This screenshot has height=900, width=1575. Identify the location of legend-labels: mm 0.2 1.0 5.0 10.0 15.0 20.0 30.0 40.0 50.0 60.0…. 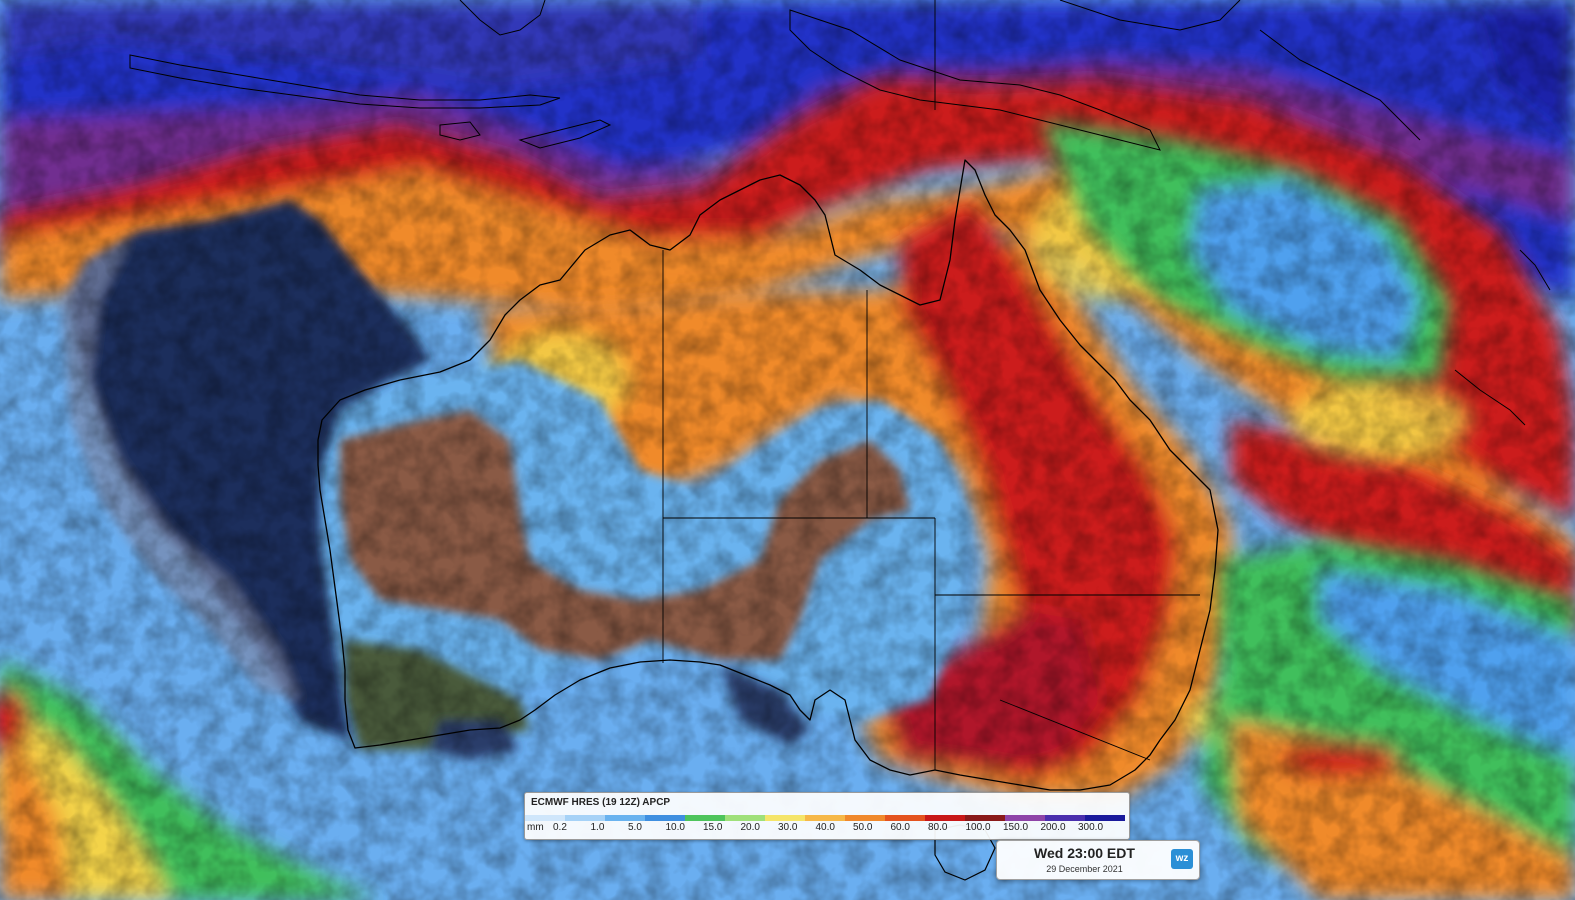
(826, 829).